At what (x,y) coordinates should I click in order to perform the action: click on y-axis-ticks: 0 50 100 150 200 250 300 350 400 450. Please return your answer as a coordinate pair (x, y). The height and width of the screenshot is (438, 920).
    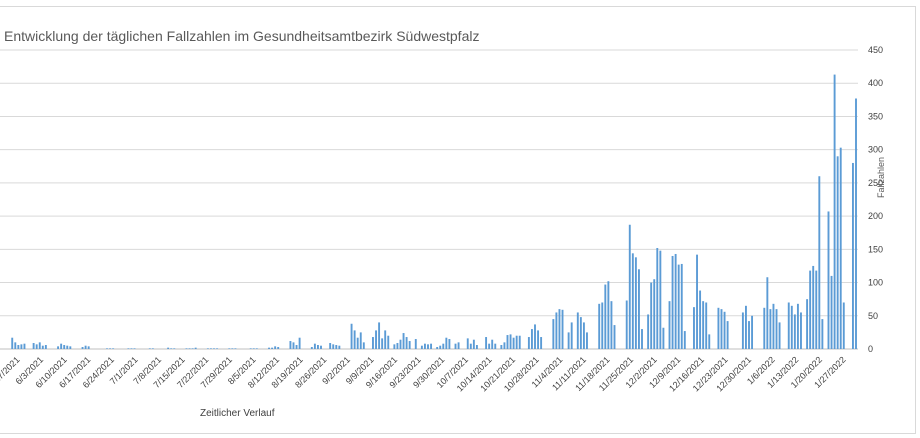
    Looking at the image, I should click on (875, 199).